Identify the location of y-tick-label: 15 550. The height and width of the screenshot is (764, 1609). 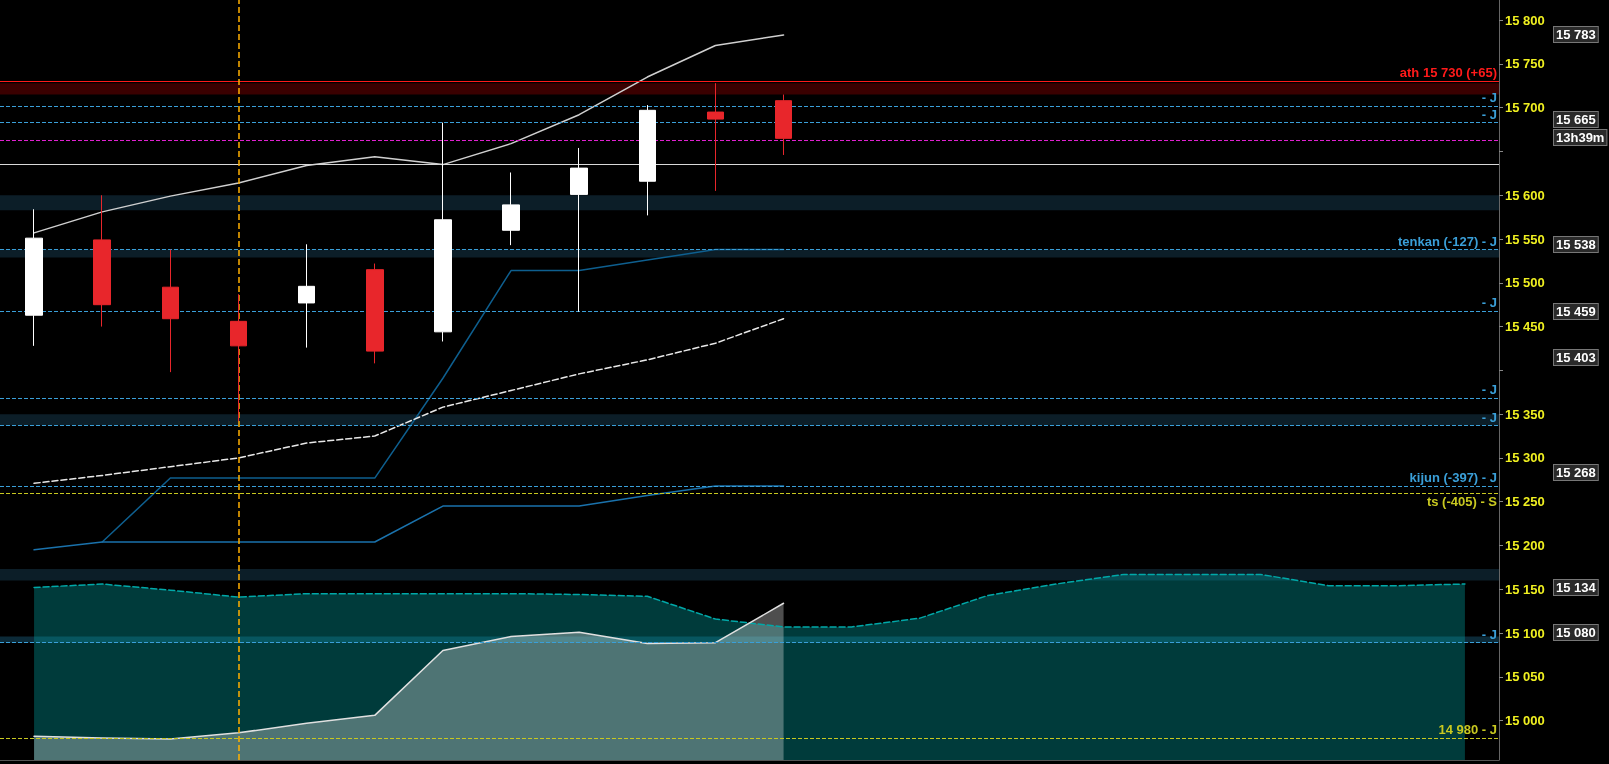
(1525, 239).